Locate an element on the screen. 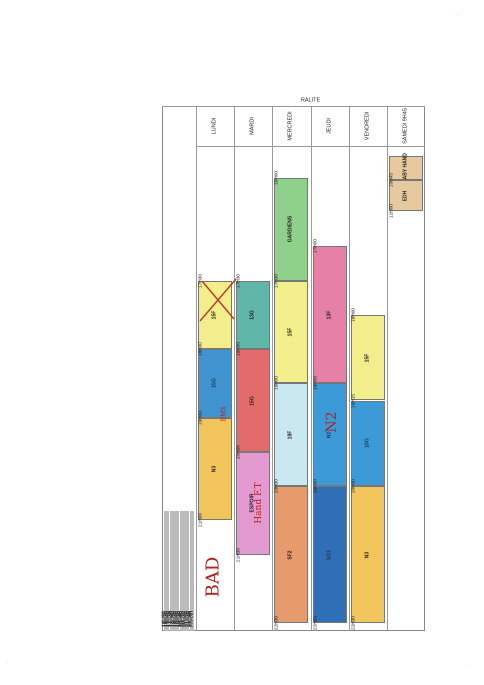 The height and width of the screenshot is (685, 484). block-label: 13F is located at coordinates (329, 315).